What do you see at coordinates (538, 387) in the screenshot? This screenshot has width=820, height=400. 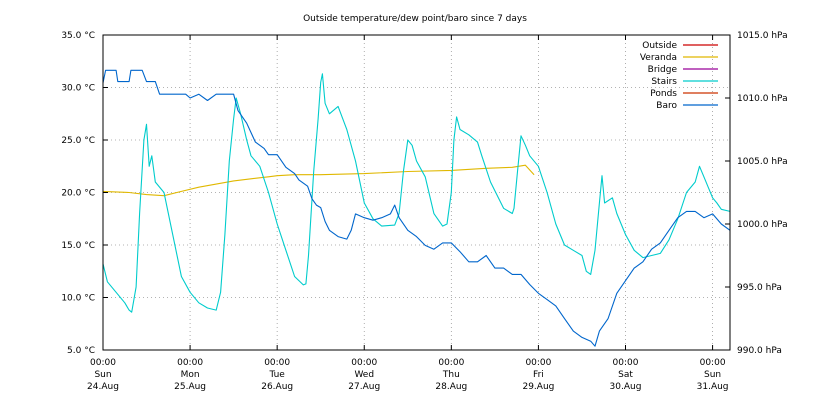 I see `x-tick-date-label: 29.Aug` at bounding box center [538, 387].